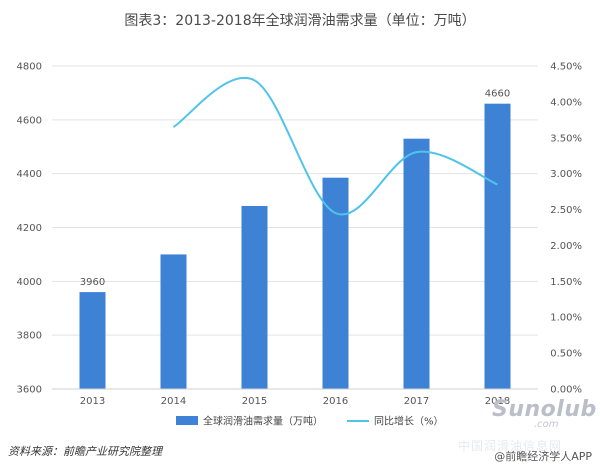 This screenshot has height=470, width=600. I want to click on y-right-tick-label: 3.00%, so click(566, 174).